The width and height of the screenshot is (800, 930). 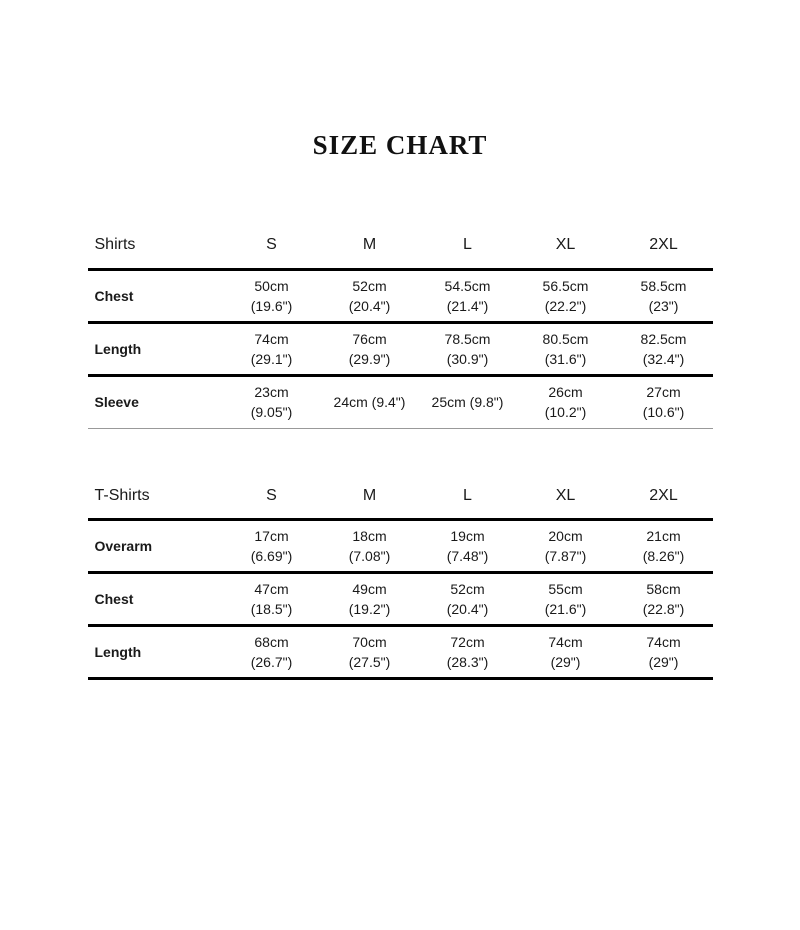 What do you see at coordinates (663, 348) in the screenshot?
I see `size-cell: 82.5cm (32.4")` at bounding box center [663, 348].